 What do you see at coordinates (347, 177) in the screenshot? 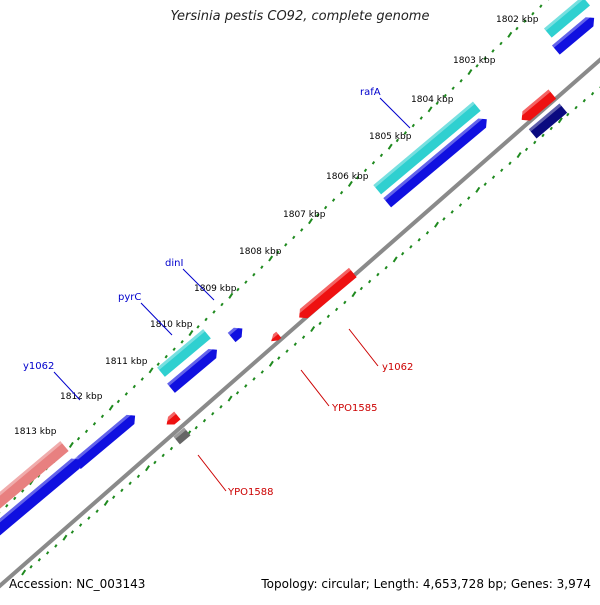
I see `scale-label-1806: 1806 kbp` at bounding box center [347, 177].